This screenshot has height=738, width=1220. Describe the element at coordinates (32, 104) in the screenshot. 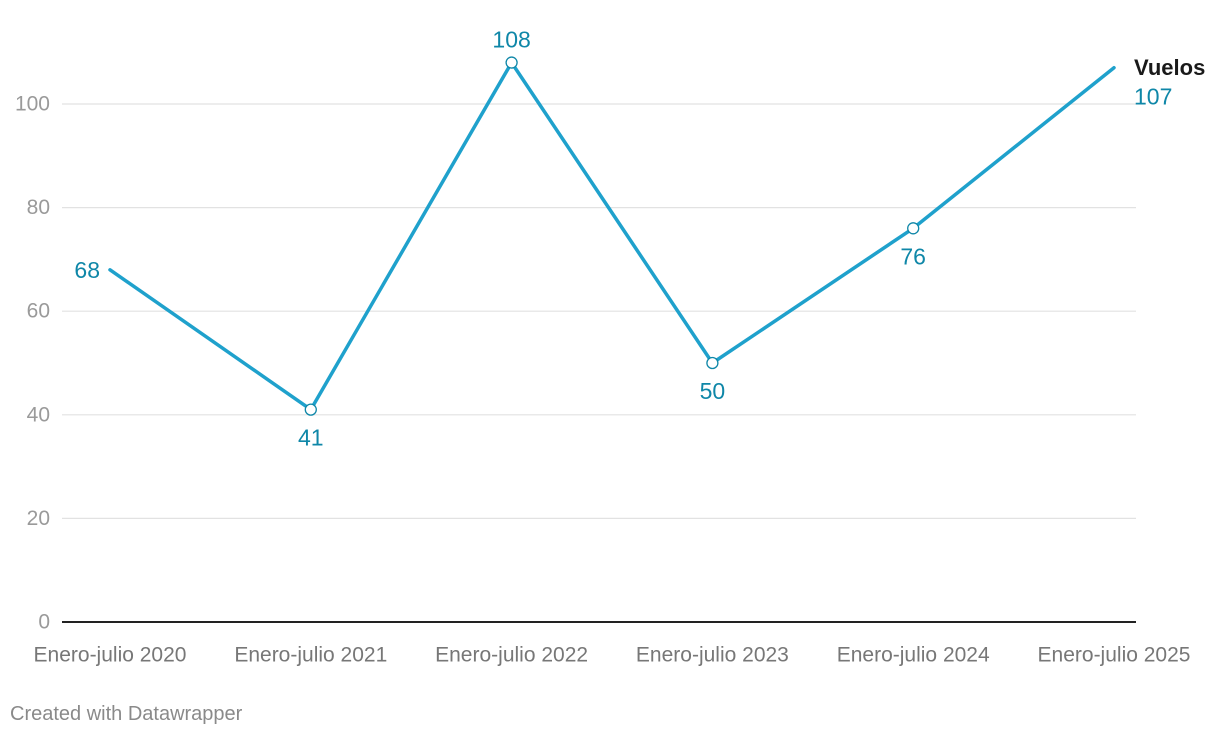

I see `y-tick-label: 100` at that location.